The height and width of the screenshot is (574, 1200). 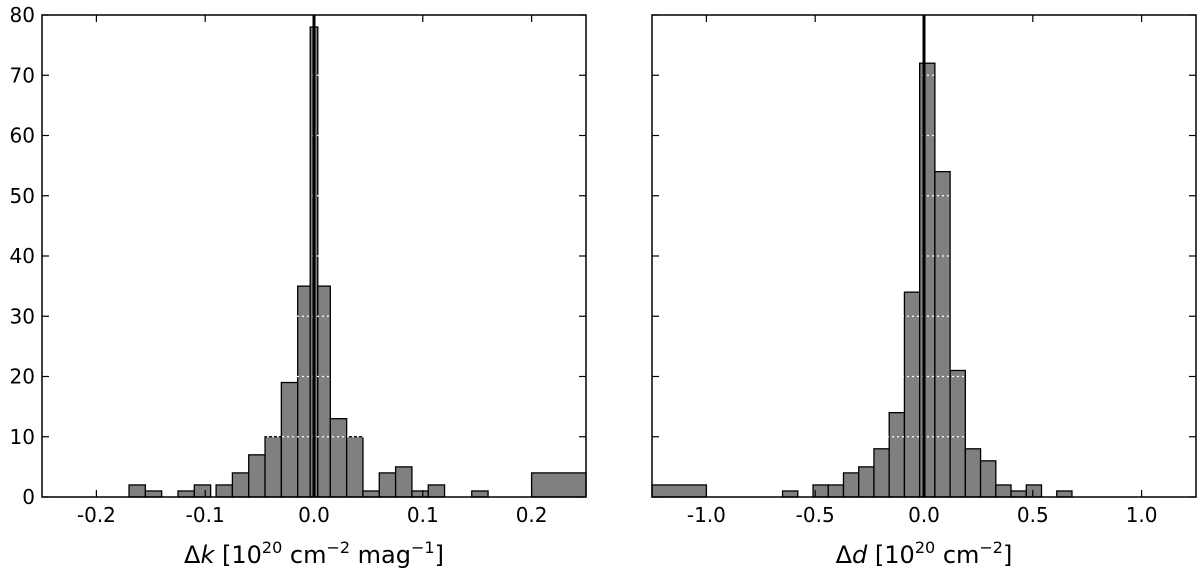 I want to click on y-tick-label: 60, so click(x=22, y=136).